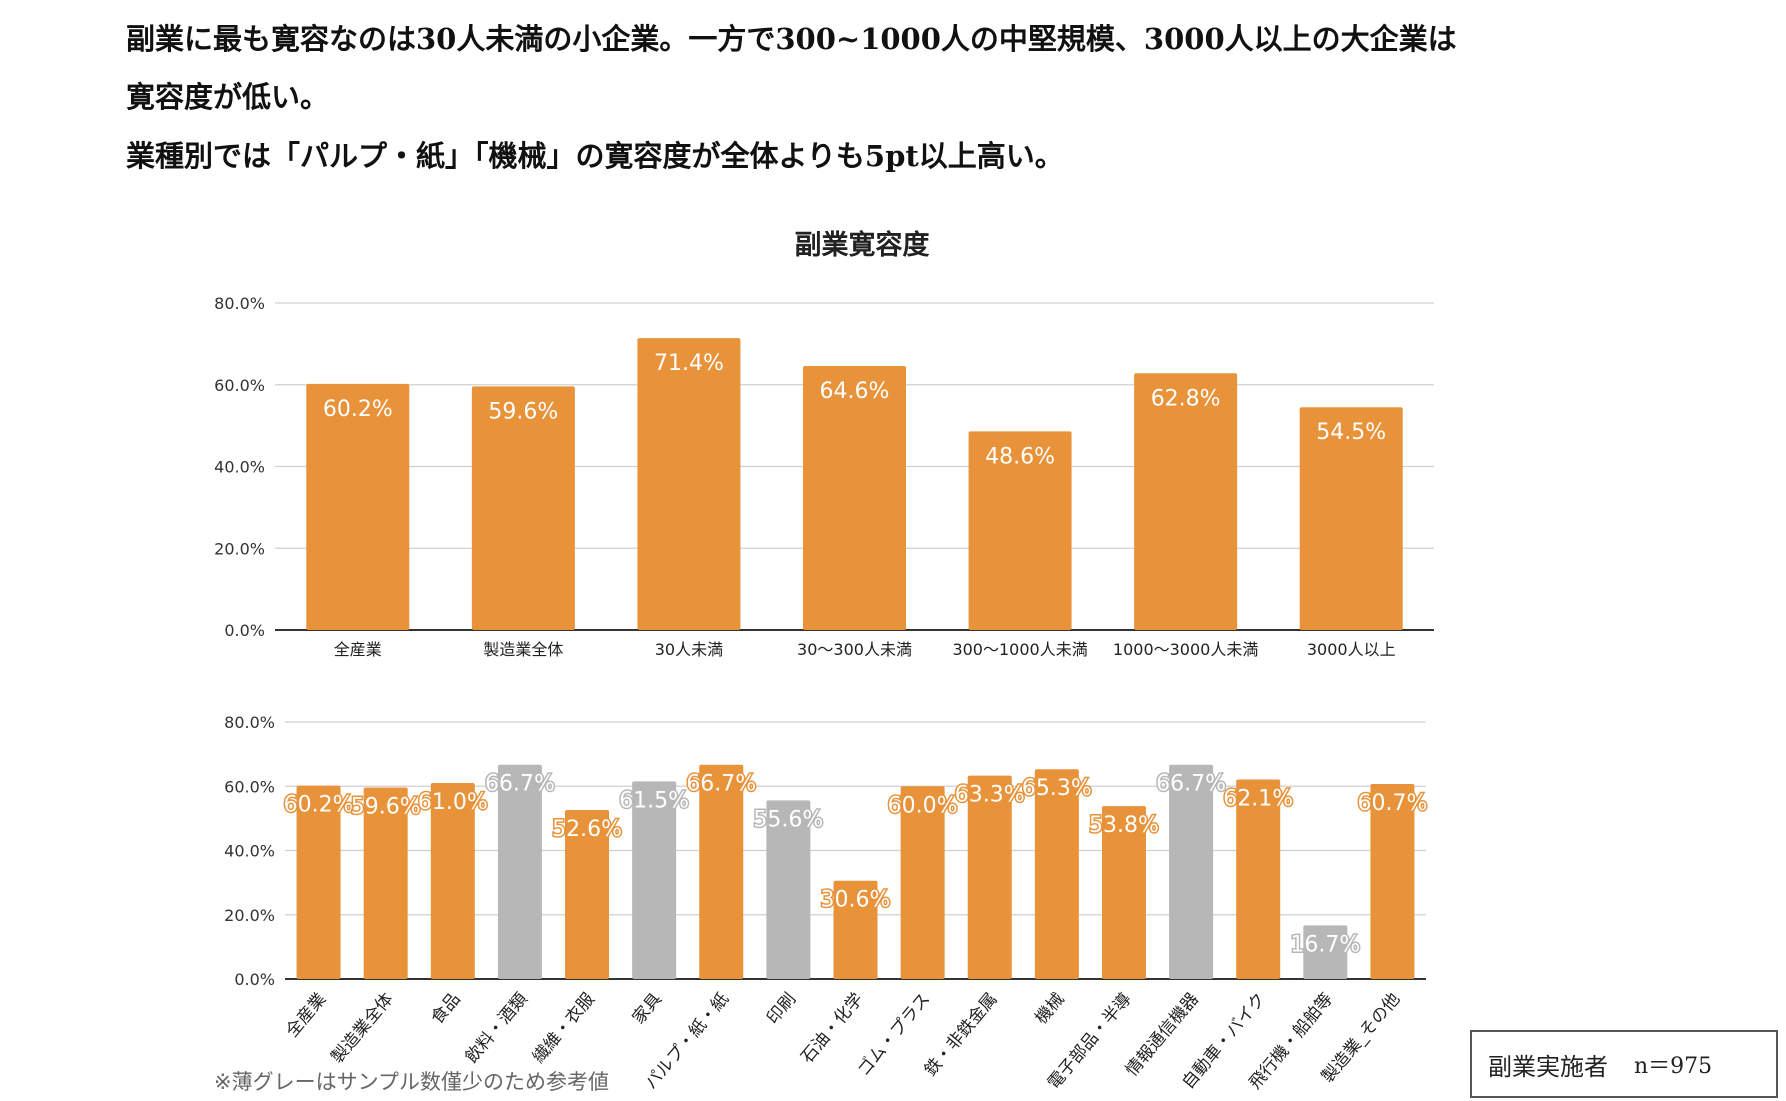  Describe the element at coordinates (1185, 649) in the screenshot. I see `x-tick-label: 1000～3000人未満` at that location.